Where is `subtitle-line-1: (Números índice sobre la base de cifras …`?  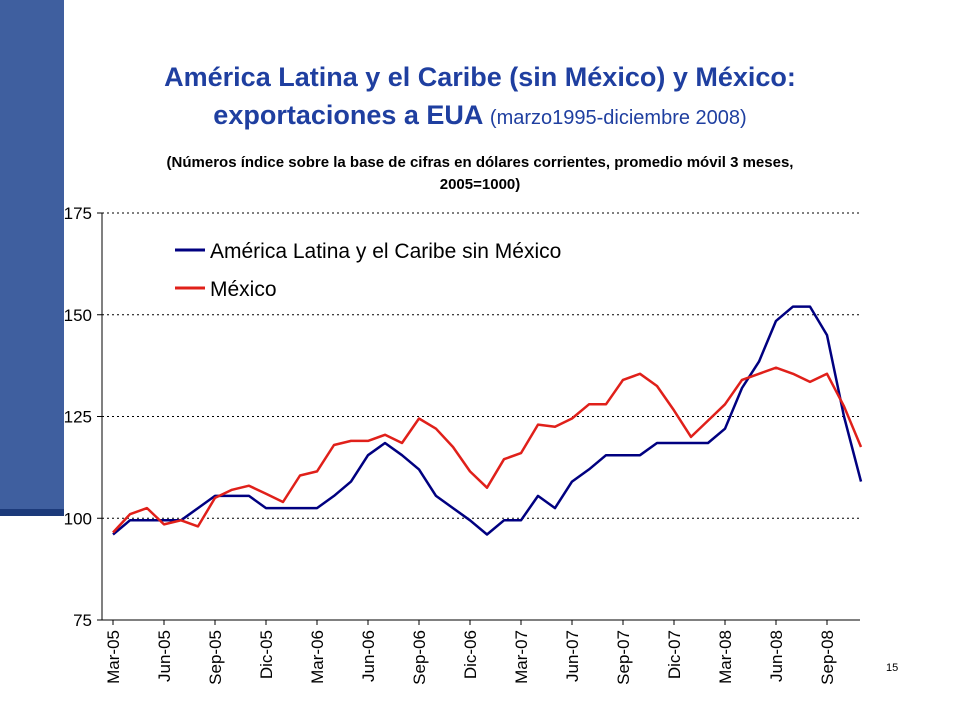
subtitle-line-1: (Números índice sobre la base de cifras … is located at coordinates (480, 162).